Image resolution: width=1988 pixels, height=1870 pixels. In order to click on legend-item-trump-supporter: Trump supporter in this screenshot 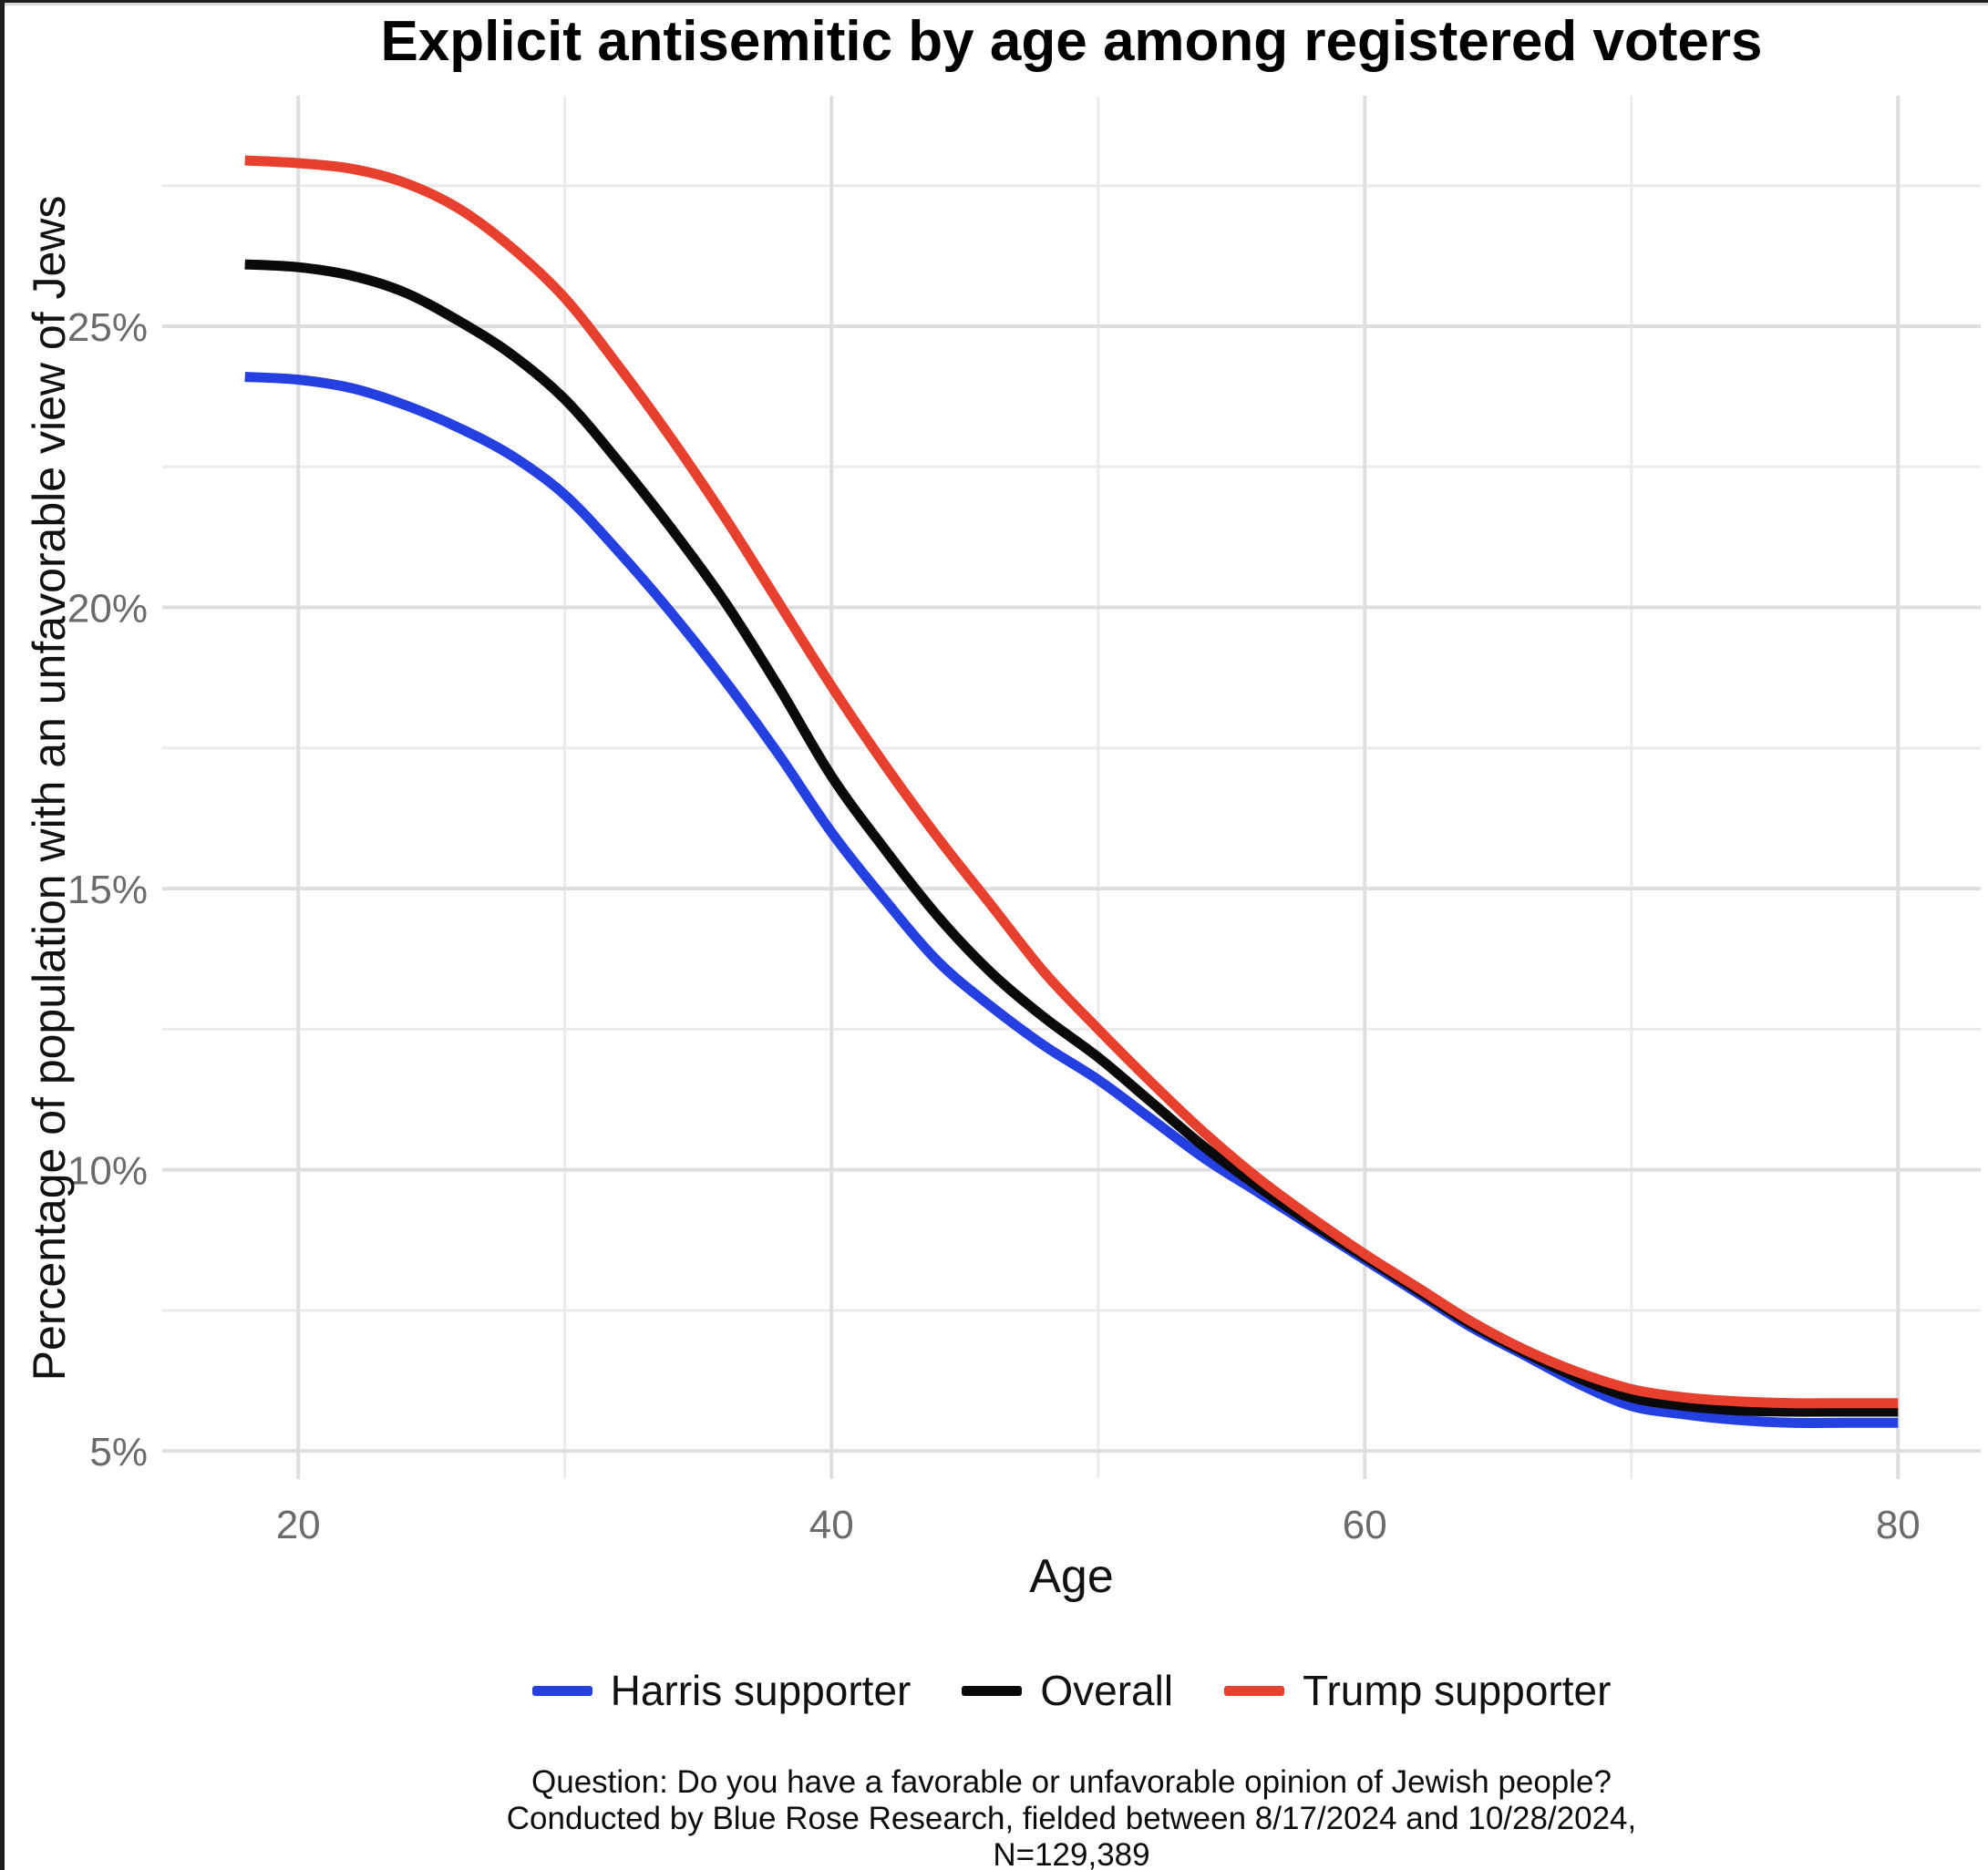, I will do `click(1417, 1691)`.